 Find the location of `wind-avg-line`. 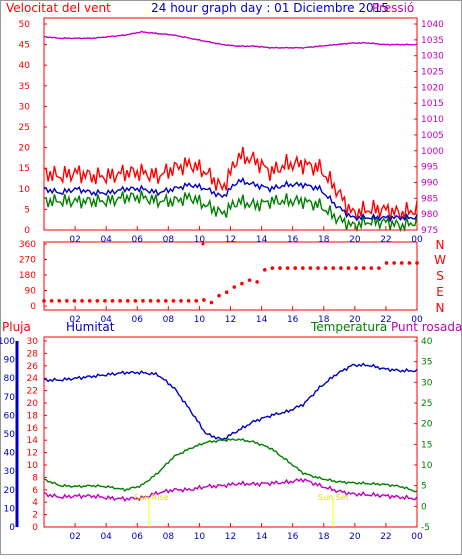

wind-avg-line is located at coordinates (230, 199).